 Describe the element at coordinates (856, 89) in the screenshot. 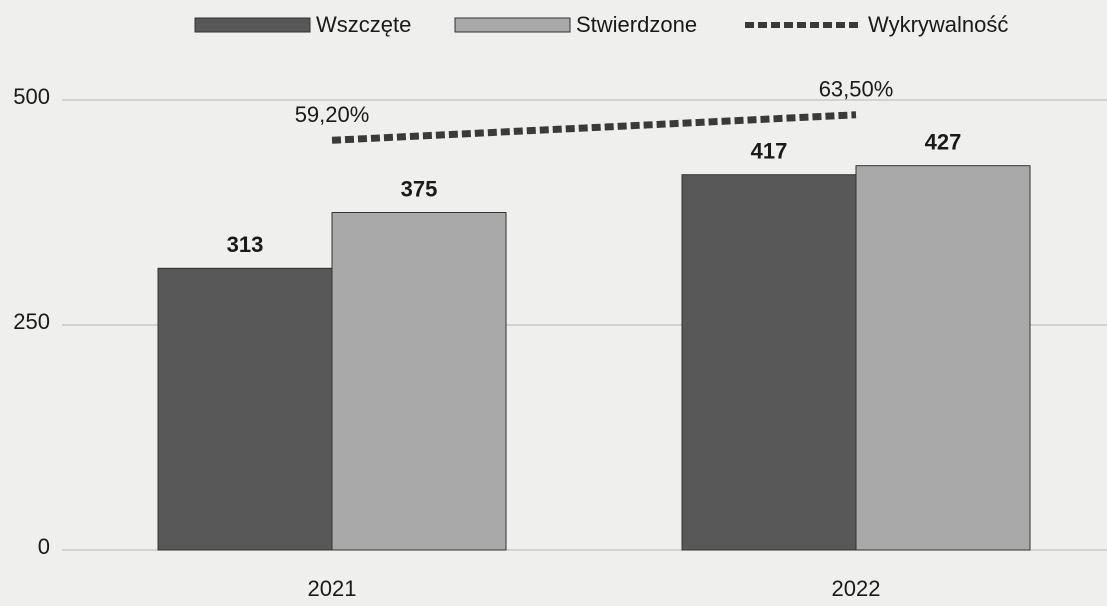

I see `line-label: 63,50%` at that location.